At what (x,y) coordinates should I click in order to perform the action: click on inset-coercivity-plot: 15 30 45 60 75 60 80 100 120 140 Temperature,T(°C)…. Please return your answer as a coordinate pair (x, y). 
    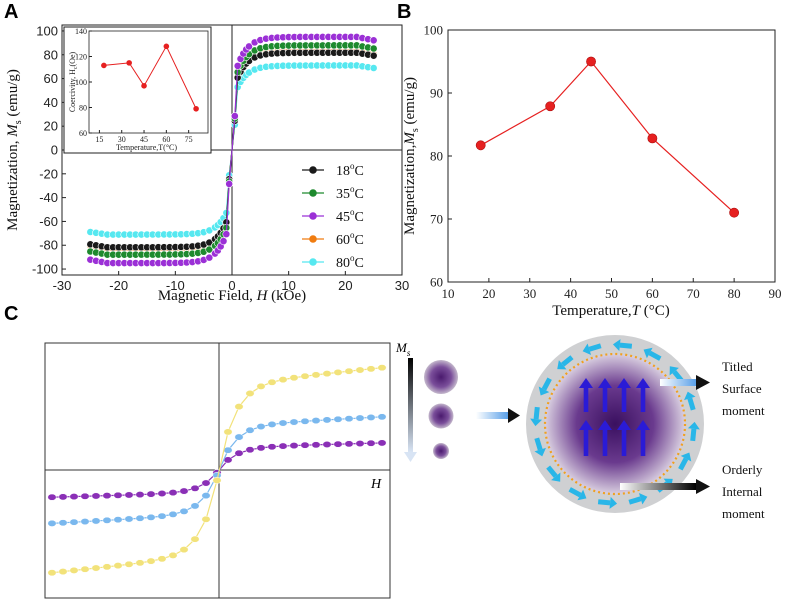
    Looking at the image, I should click on (138, 89).